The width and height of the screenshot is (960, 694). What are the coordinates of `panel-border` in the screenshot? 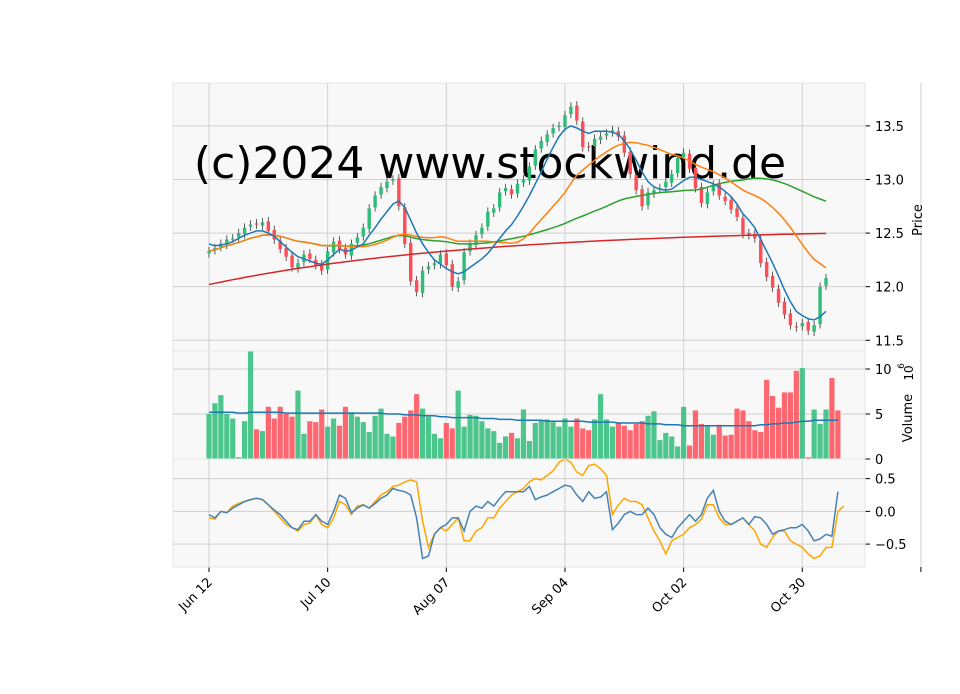 It's located at (519, 513).